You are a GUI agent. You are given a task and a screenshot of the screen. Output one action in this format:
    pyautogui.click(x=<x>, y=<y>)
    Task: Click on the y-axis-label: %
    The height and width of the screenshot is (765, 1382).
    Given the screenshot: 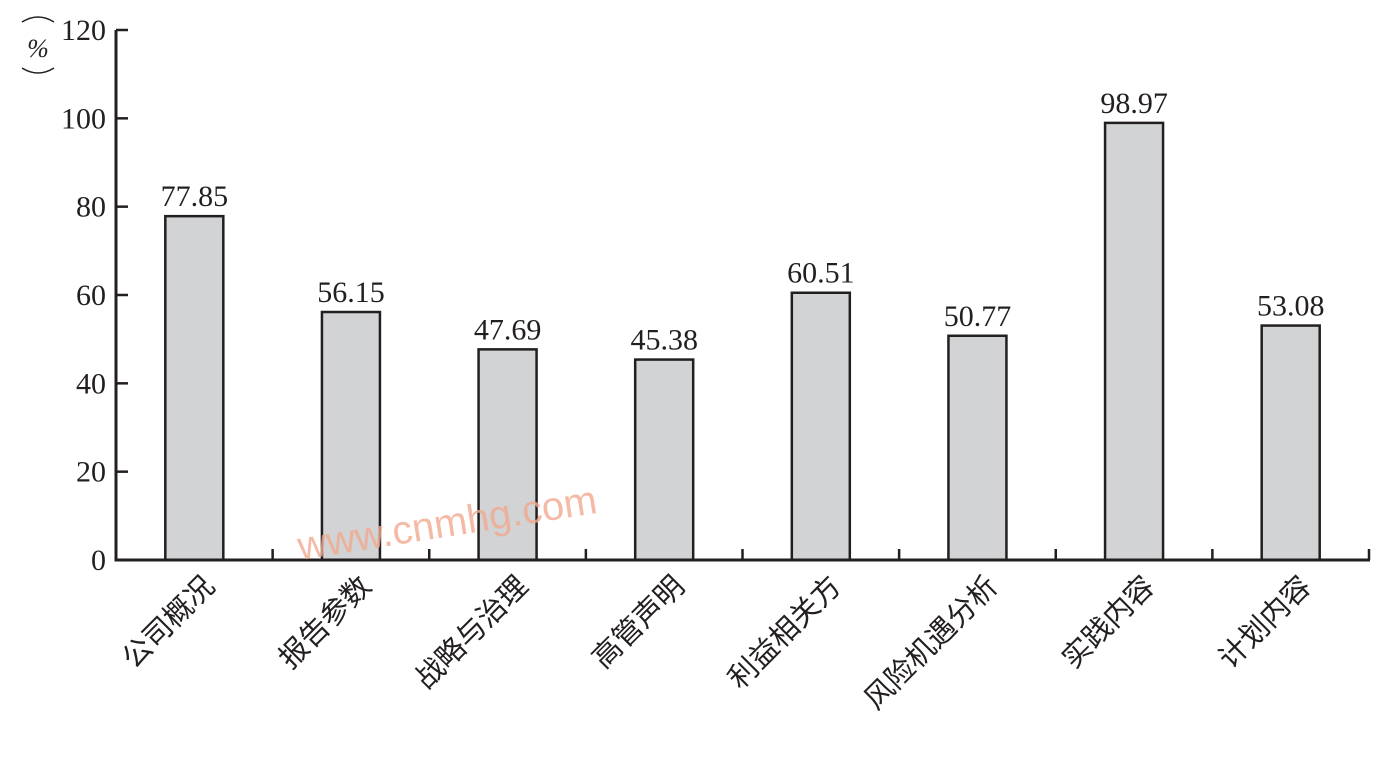 What is the action you would take?
    pyautogui.click(x=38, y=48)
    